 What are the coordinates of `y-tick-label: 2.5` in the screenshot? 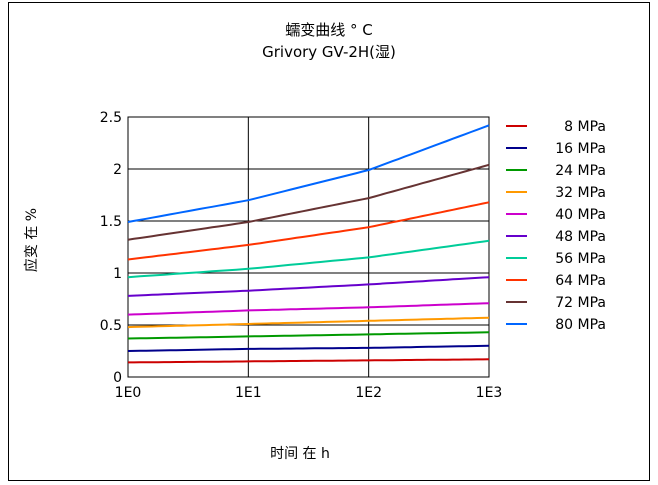 It's located at (111, 118).